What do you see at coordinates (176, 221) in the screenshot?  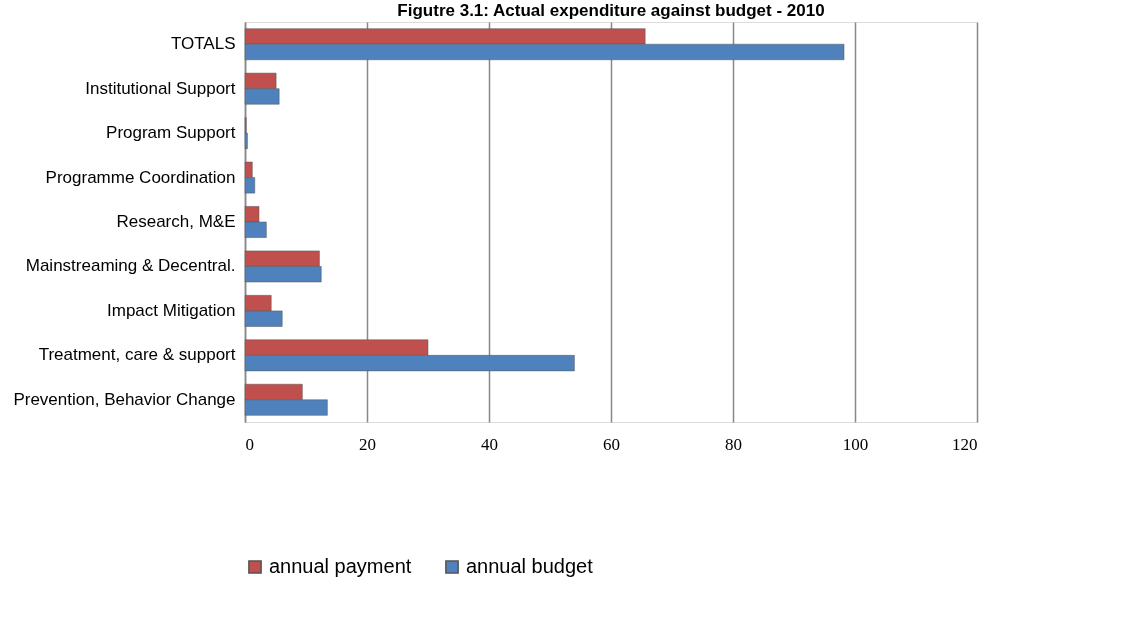 I see `y-tick-label: Research, M&E` at bounding box center [176, 221].